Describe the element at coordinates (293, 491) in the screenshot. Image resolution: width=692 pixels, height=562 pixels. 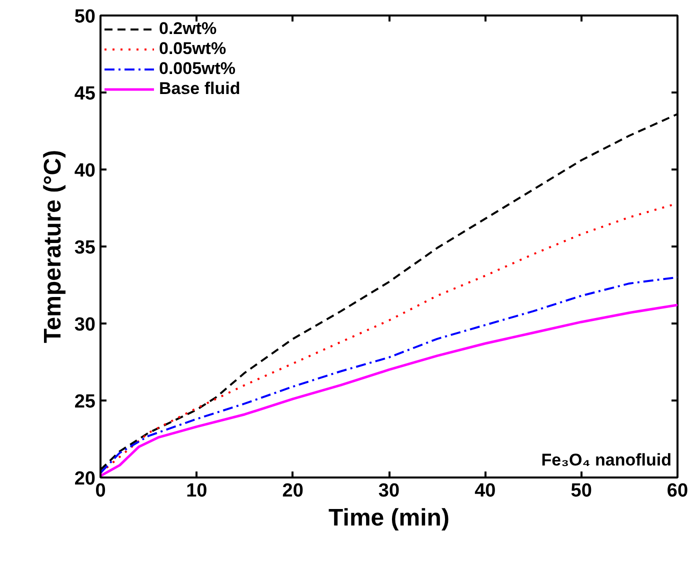
I see `x-tick-label: 20` at that location.